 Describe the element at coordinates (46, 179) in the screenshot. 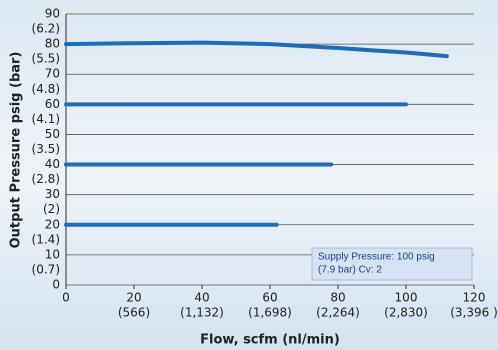

I see `y-secondary-label: (2.8)` at that location.